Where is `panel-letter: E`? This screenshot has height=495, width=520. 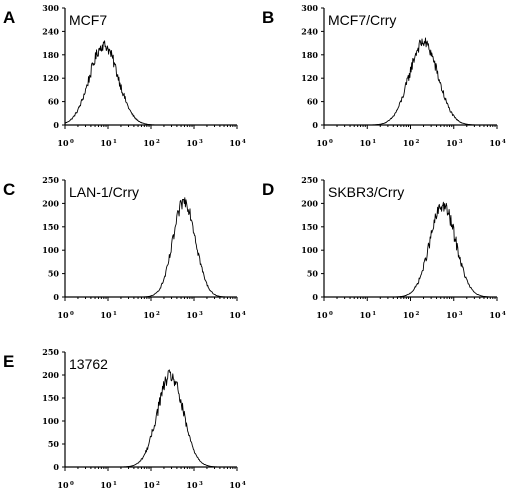
panel-letter: E is located at coordinates (8, 361).